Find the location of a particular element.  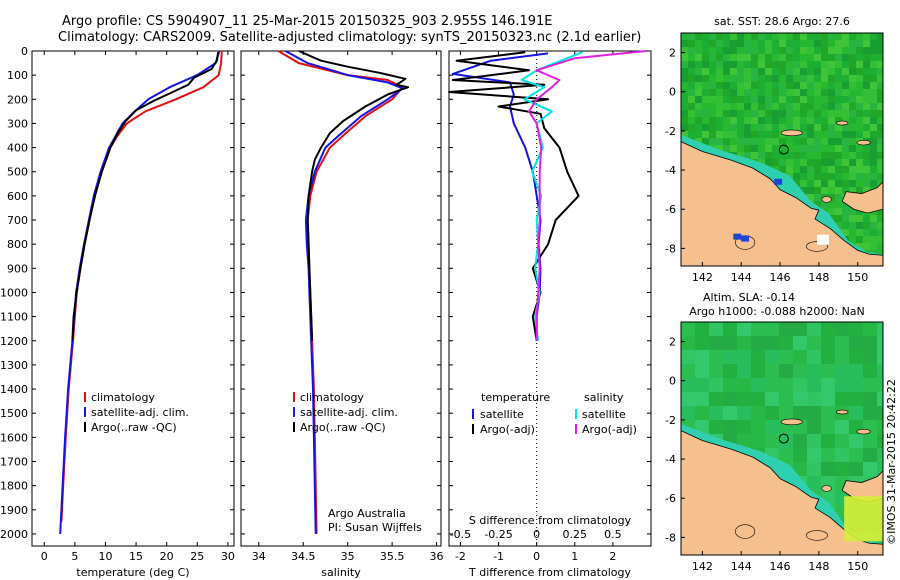

legend-label: climatology is located at coordinates (332, 397).